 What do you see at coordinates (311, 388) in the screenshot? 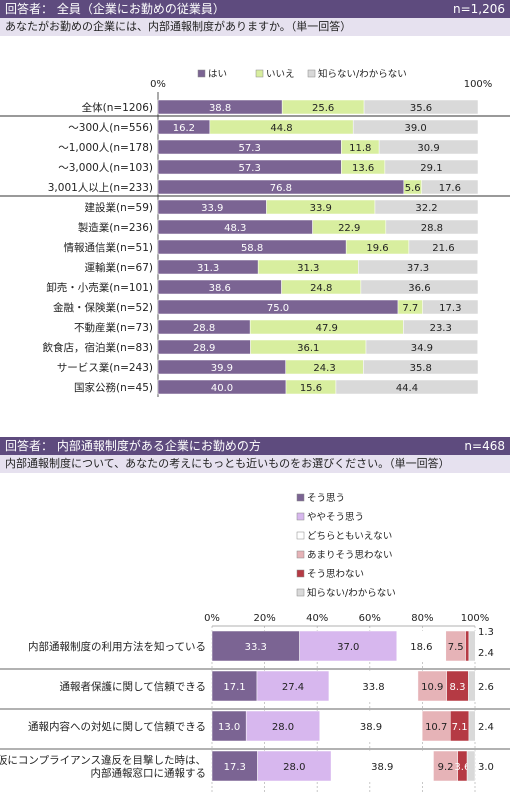
I see `data-label: 15.6` at bounding box center [311, 388].